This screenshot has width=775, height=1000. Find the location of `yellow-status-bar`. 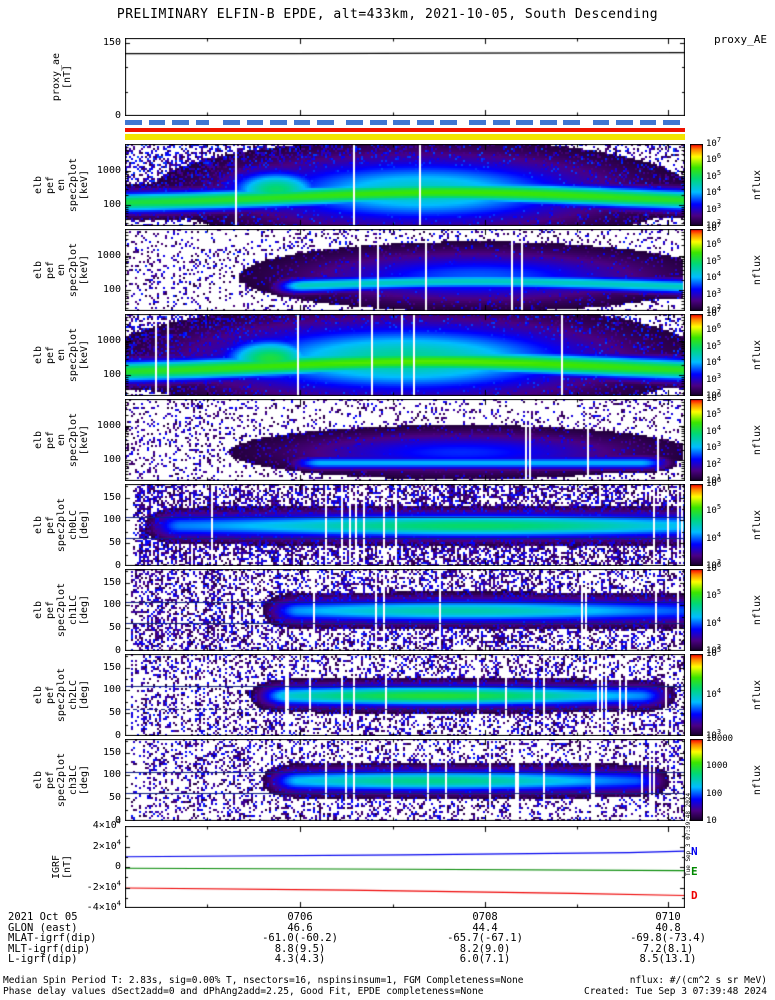

yellow-status-bar is located at coordinates (405, 137).